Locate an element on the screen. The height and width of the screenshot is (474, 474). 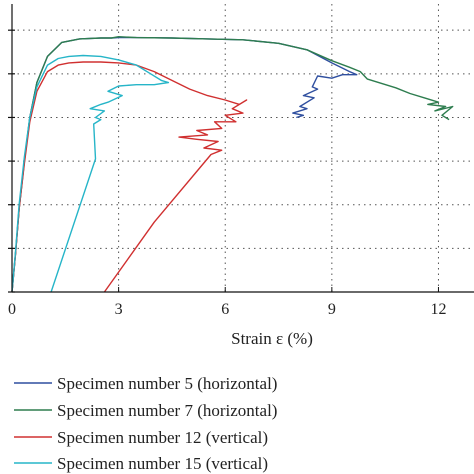
x-tick-label-3: 9 is located at coordinates (332, 309).